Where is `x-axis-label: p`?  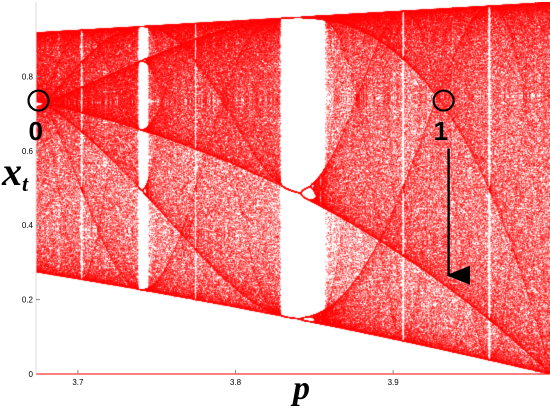 x-axis-label: p is located at coordinates (301, 388).